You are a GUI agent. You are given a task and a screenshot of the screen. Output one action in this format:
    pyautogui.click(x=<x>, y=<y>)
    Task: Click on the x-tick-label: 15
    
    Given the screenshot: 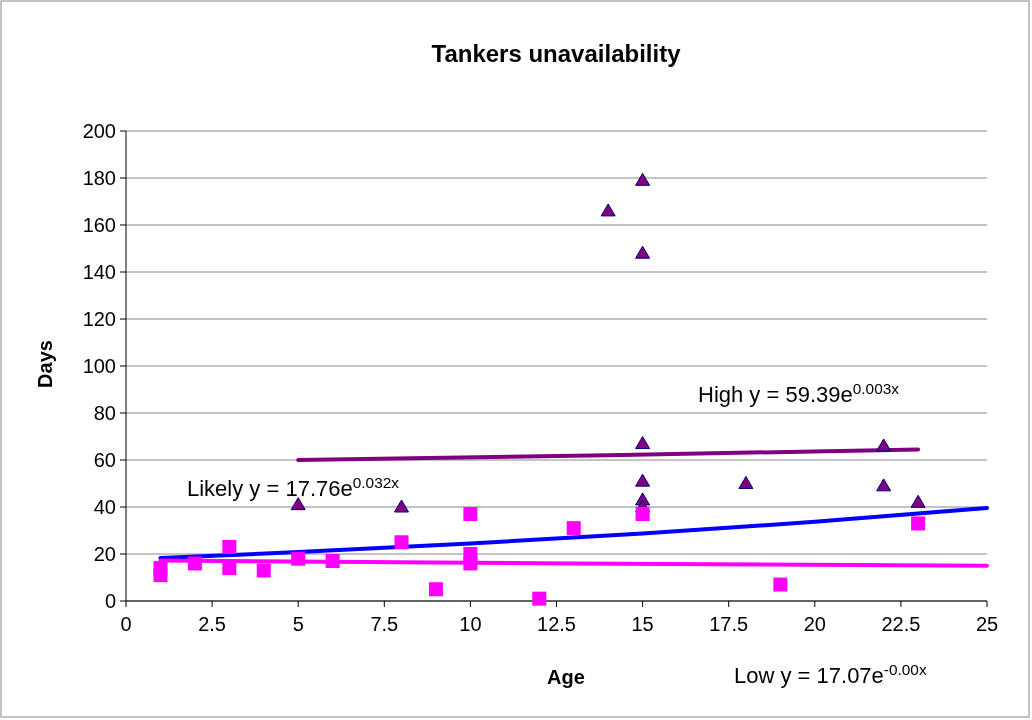 What is the action you would take?
    pyautogui.click(x=642, y=624)
    